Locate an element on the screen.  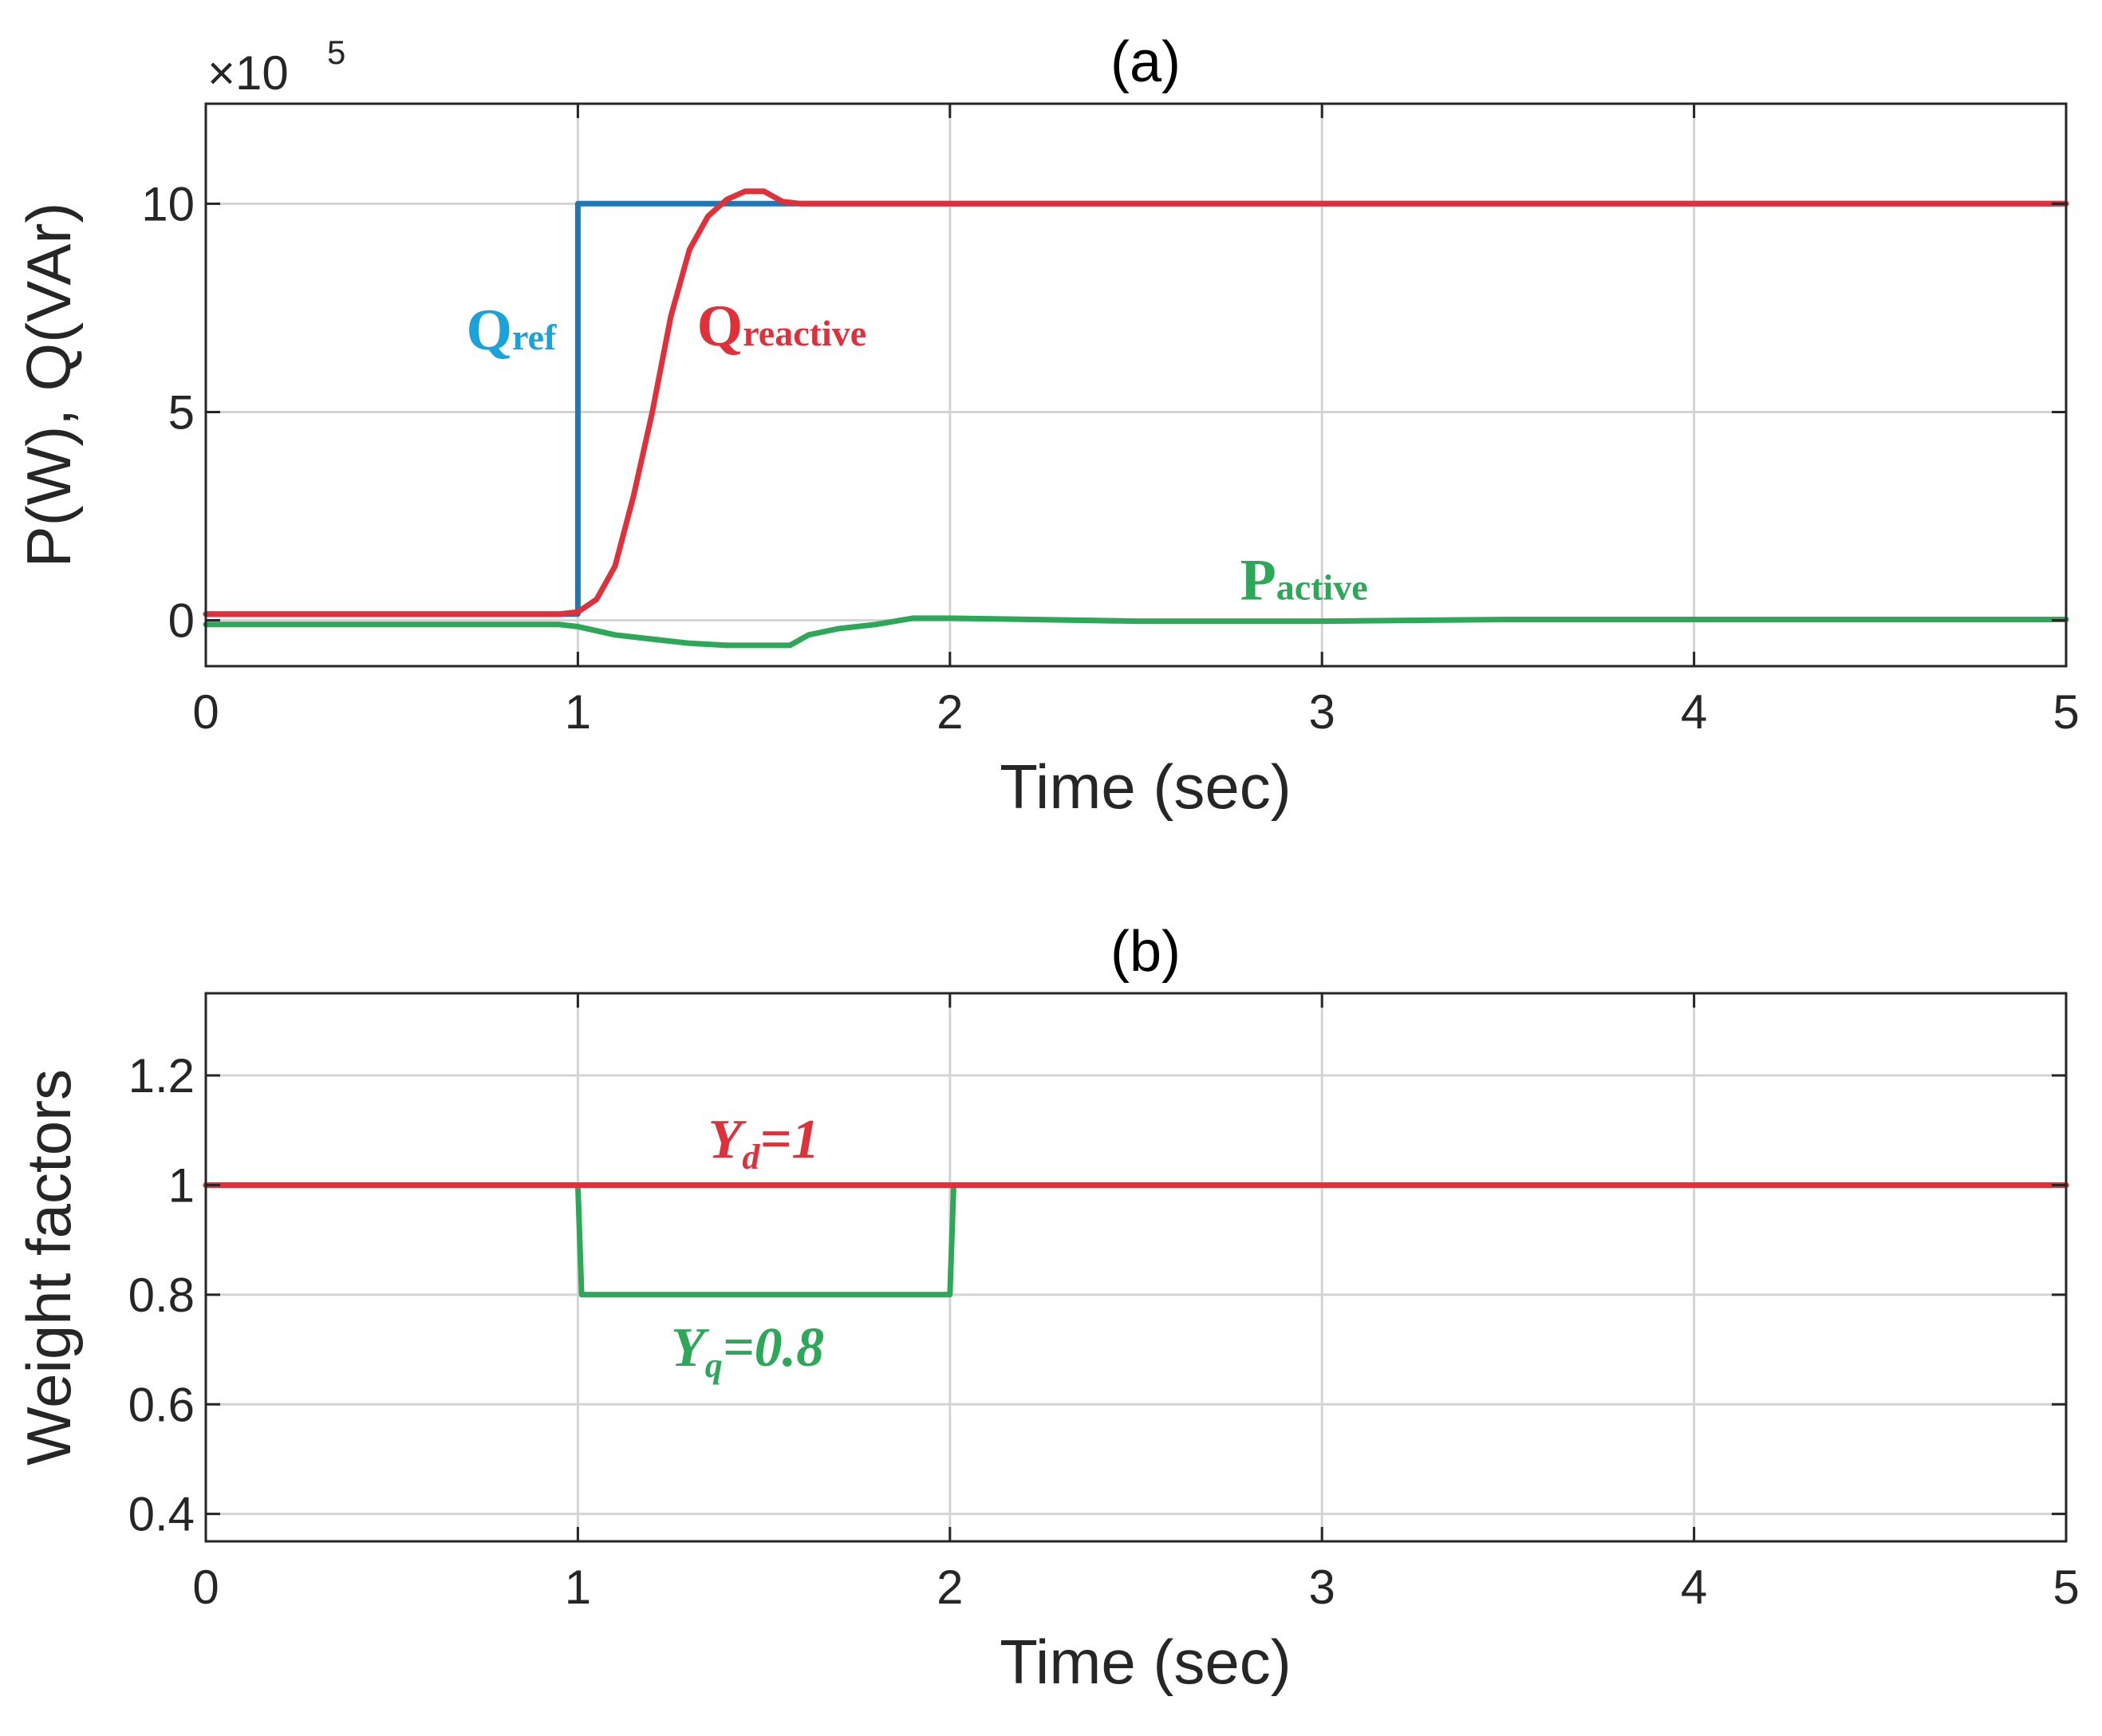
y-tick-label: 0.8 is located at coordinates (161, 1295).